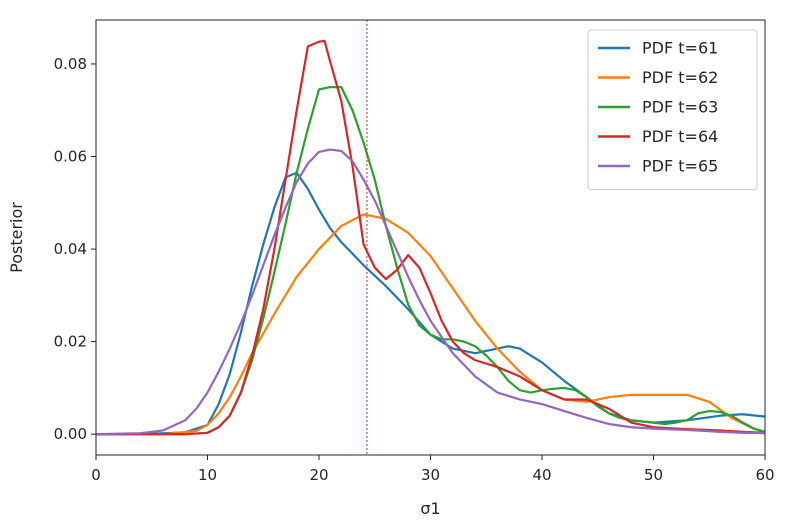  I want to click on x-axis-ticks: 0 10 20 30 40 50 60, so click(433, 469).